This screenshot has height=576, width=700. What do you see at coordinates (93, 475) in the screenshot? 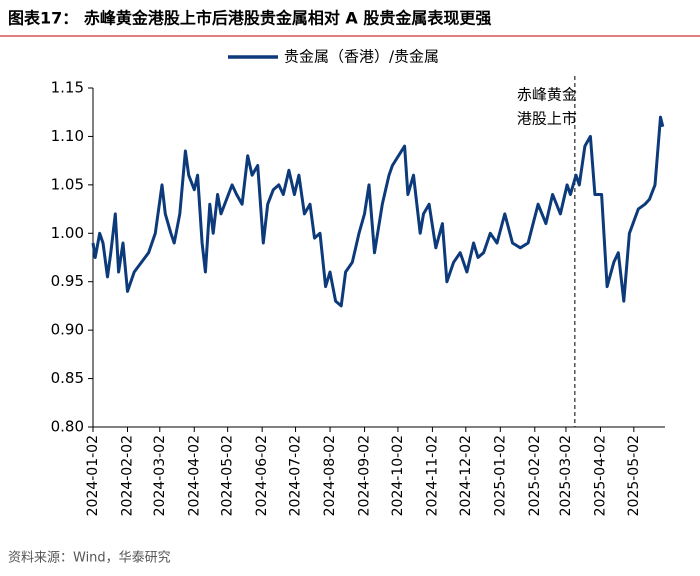
I see `x-tick-label: 2024-01-02` at bounding box center [93, 475].